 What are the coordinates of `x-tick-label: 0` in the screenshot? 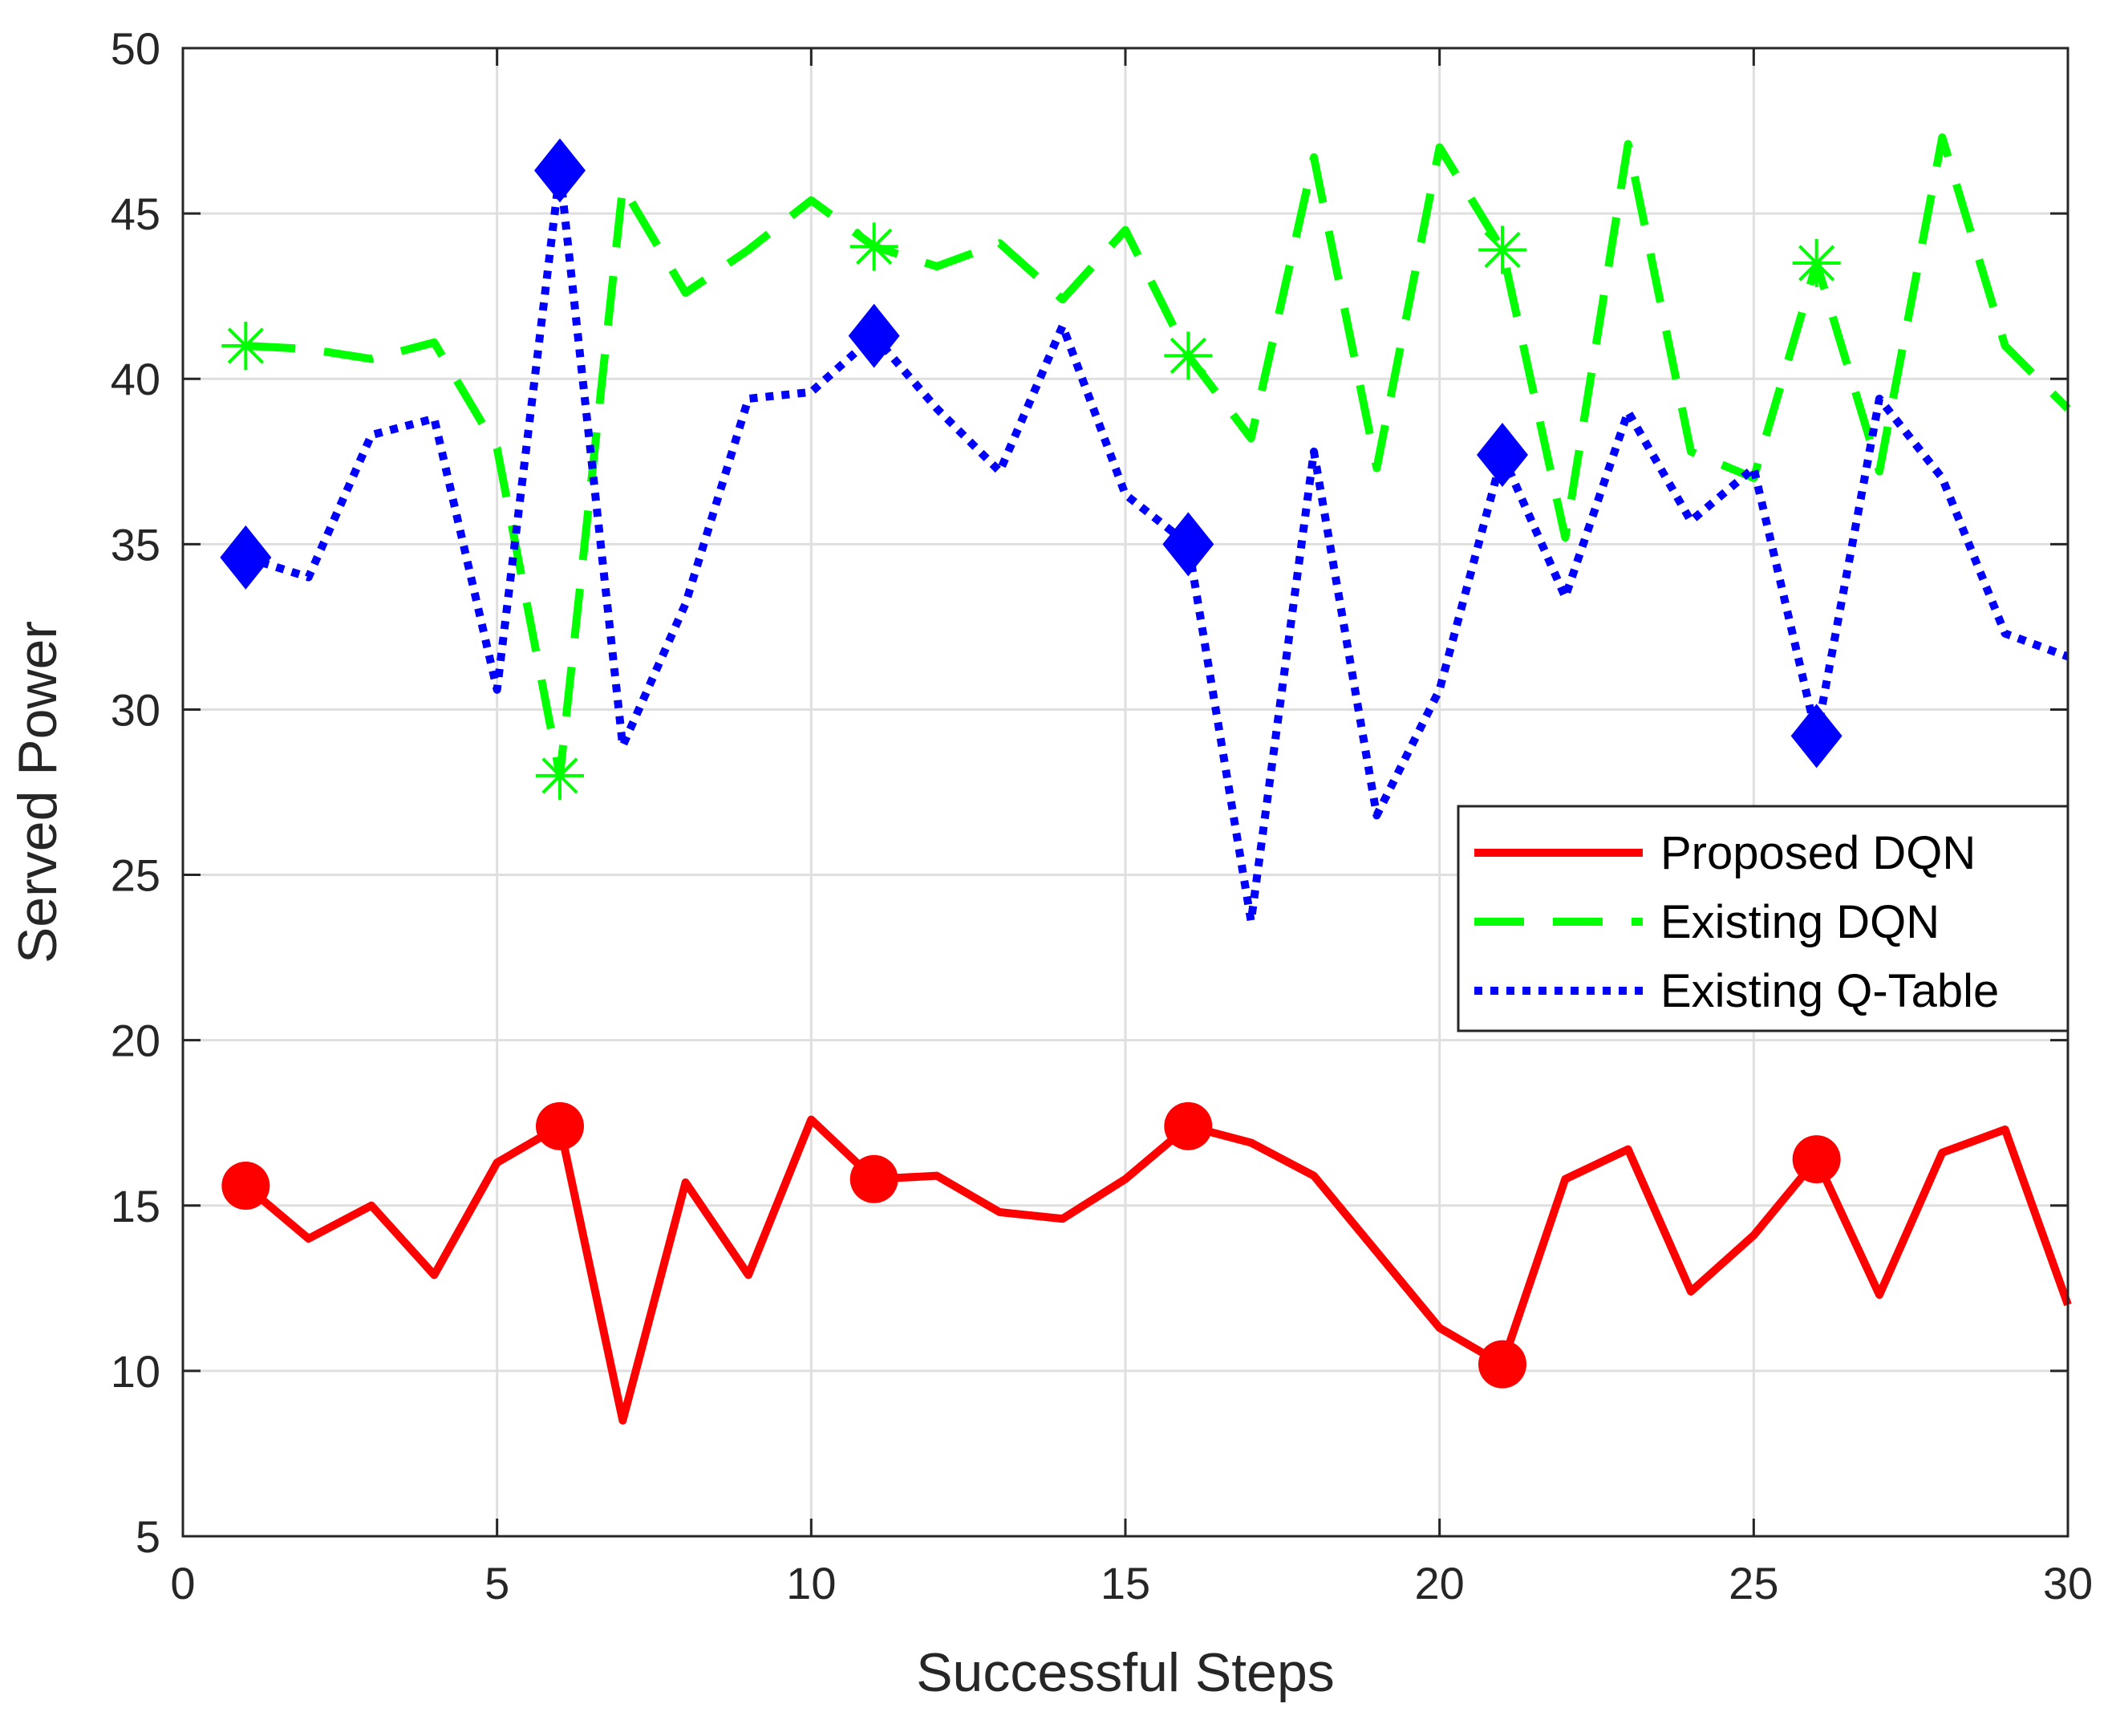 It's located at (182, 1583).